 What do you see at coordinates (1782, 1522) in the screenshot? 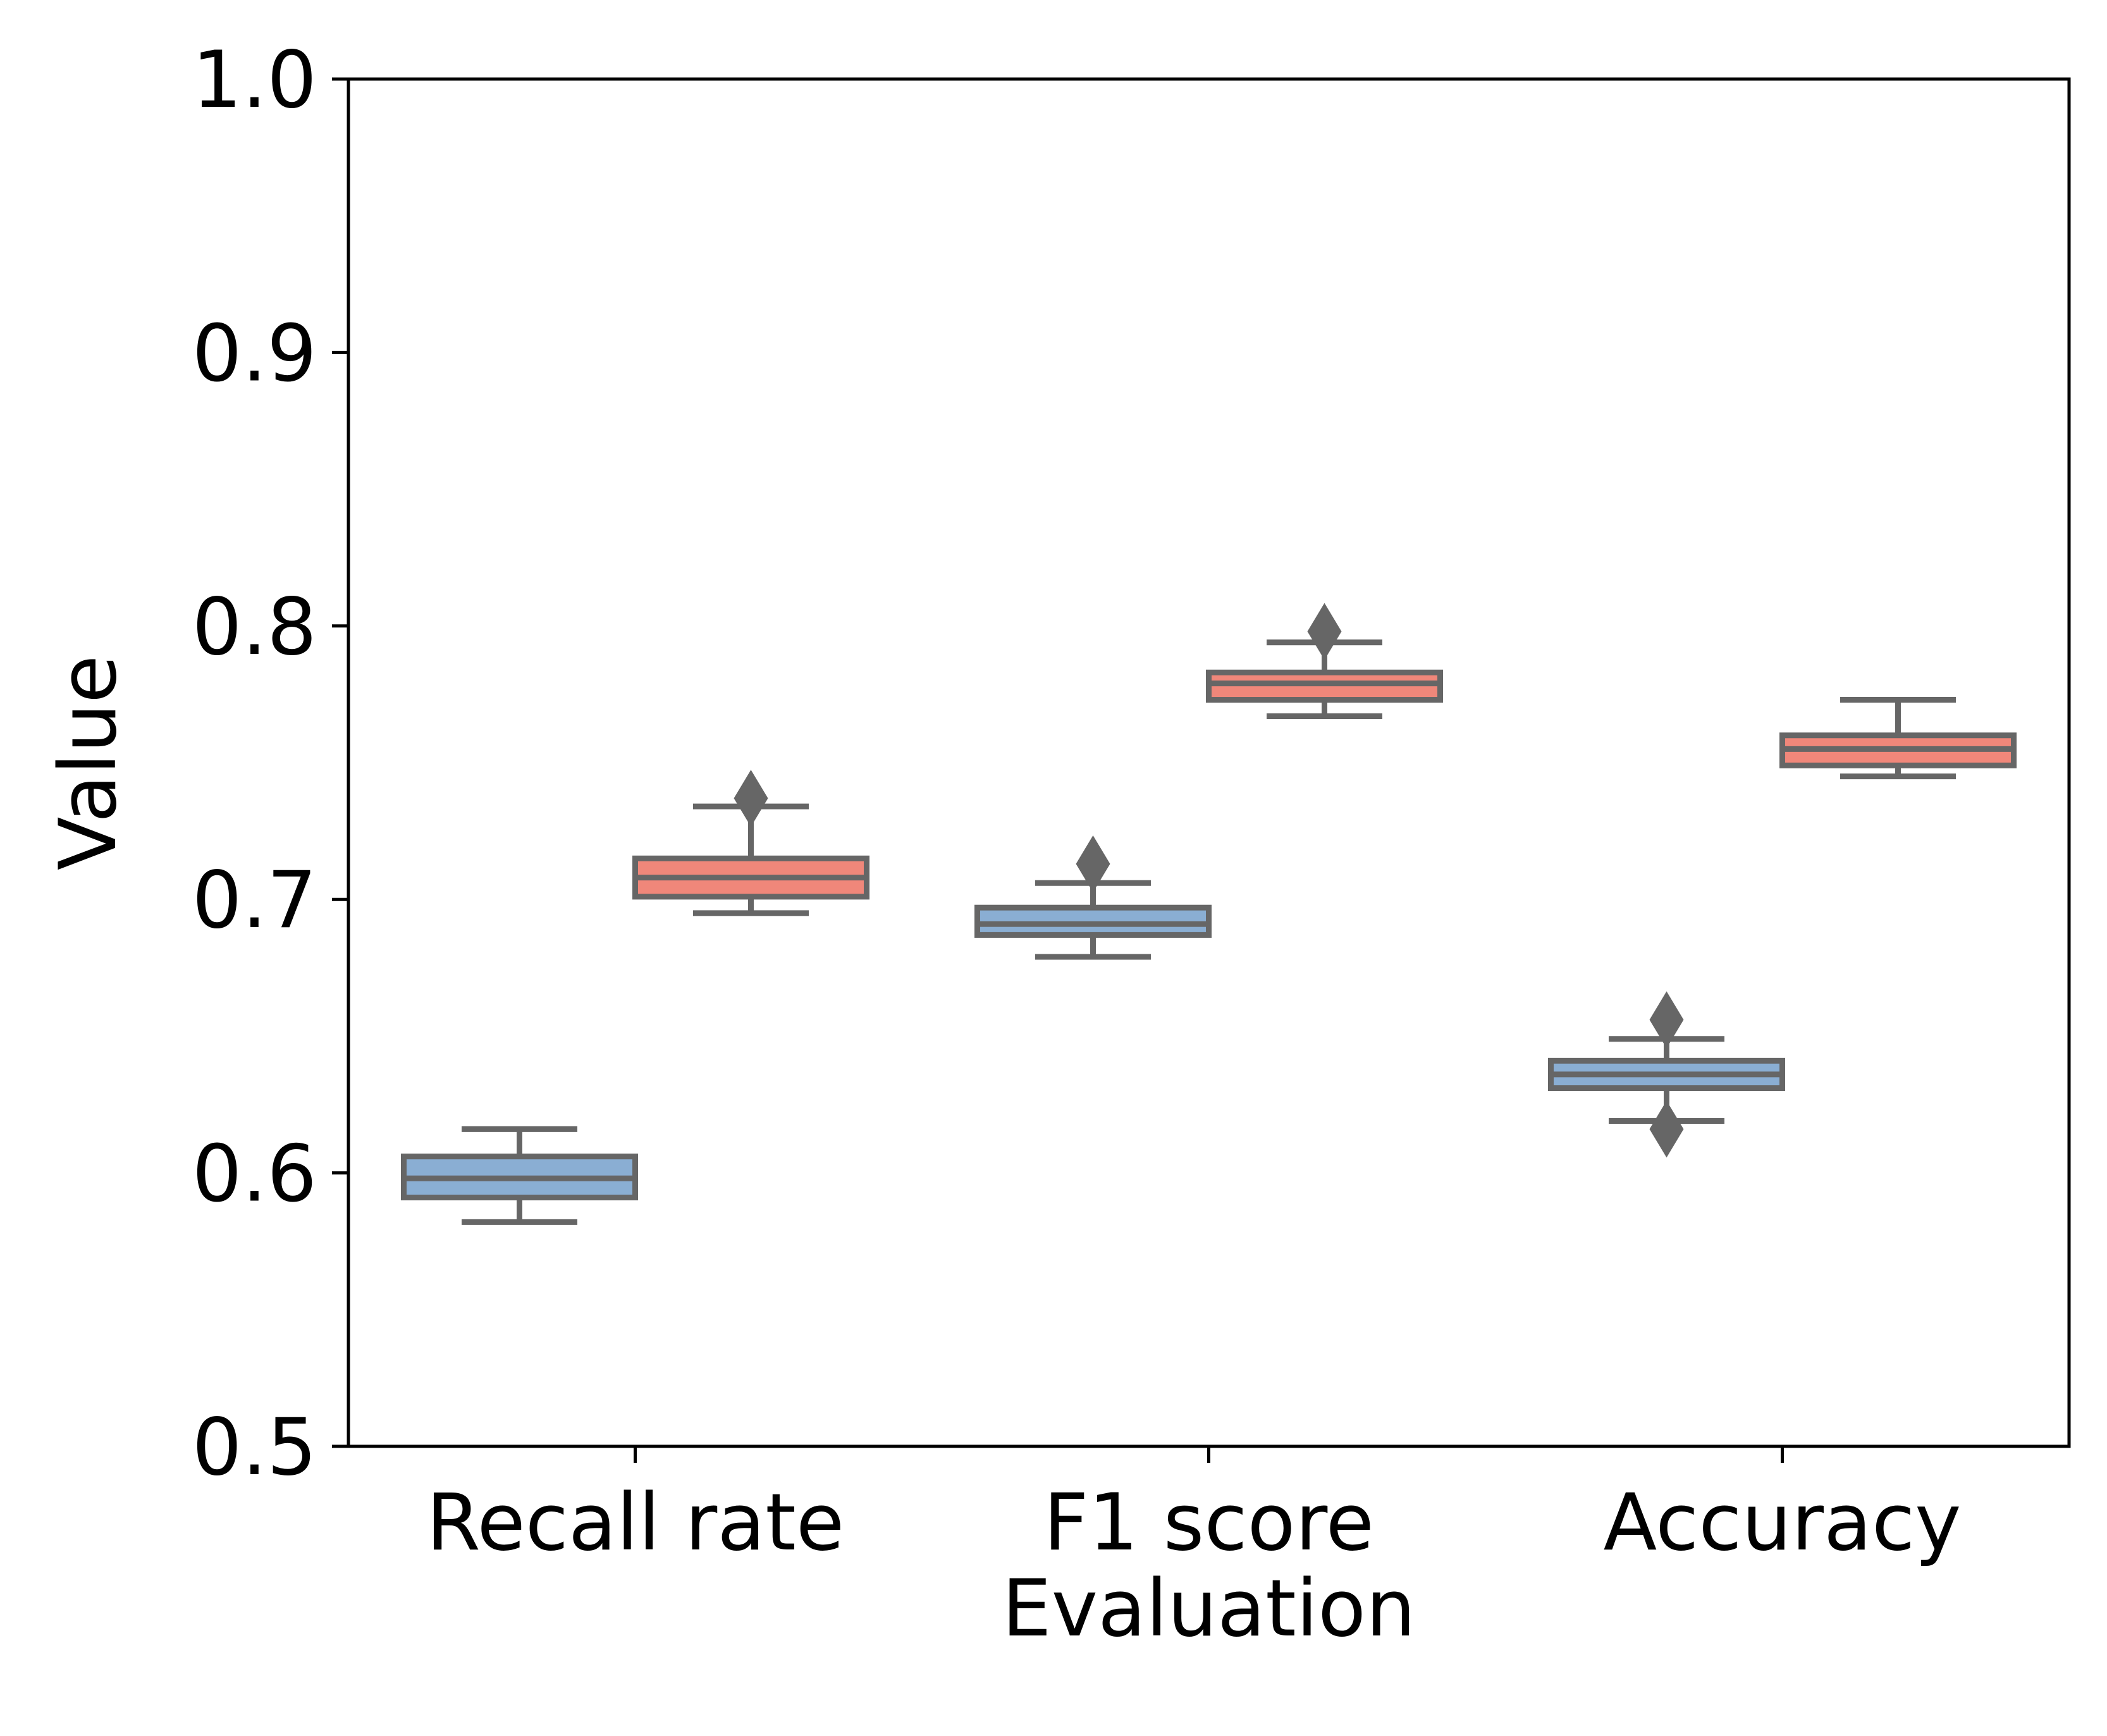
I see `x-tick-label: Accuracy` at bounding box center [1782, 1522].